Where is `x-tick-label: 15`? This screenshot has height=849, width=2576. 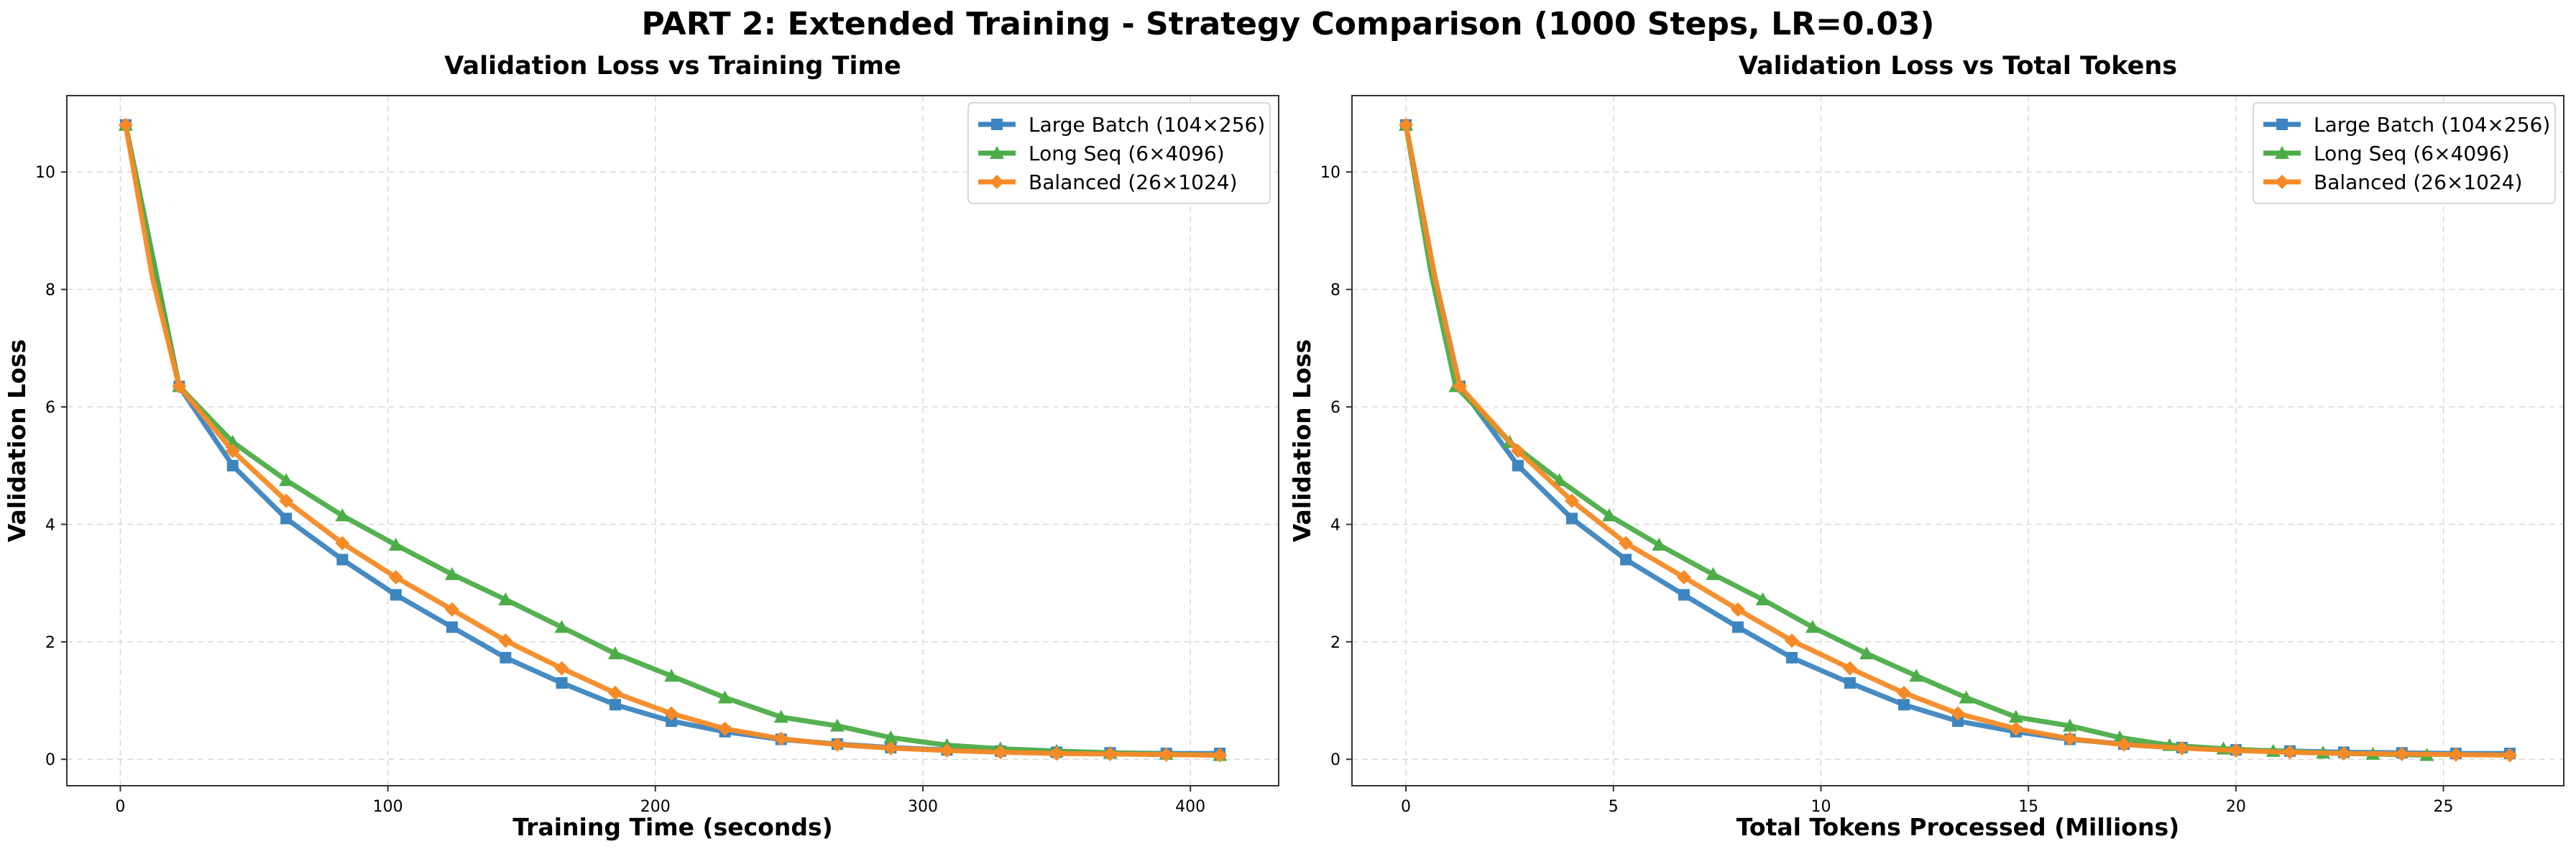
x-tick-label: 15 is located at coordinates (2028, 807).